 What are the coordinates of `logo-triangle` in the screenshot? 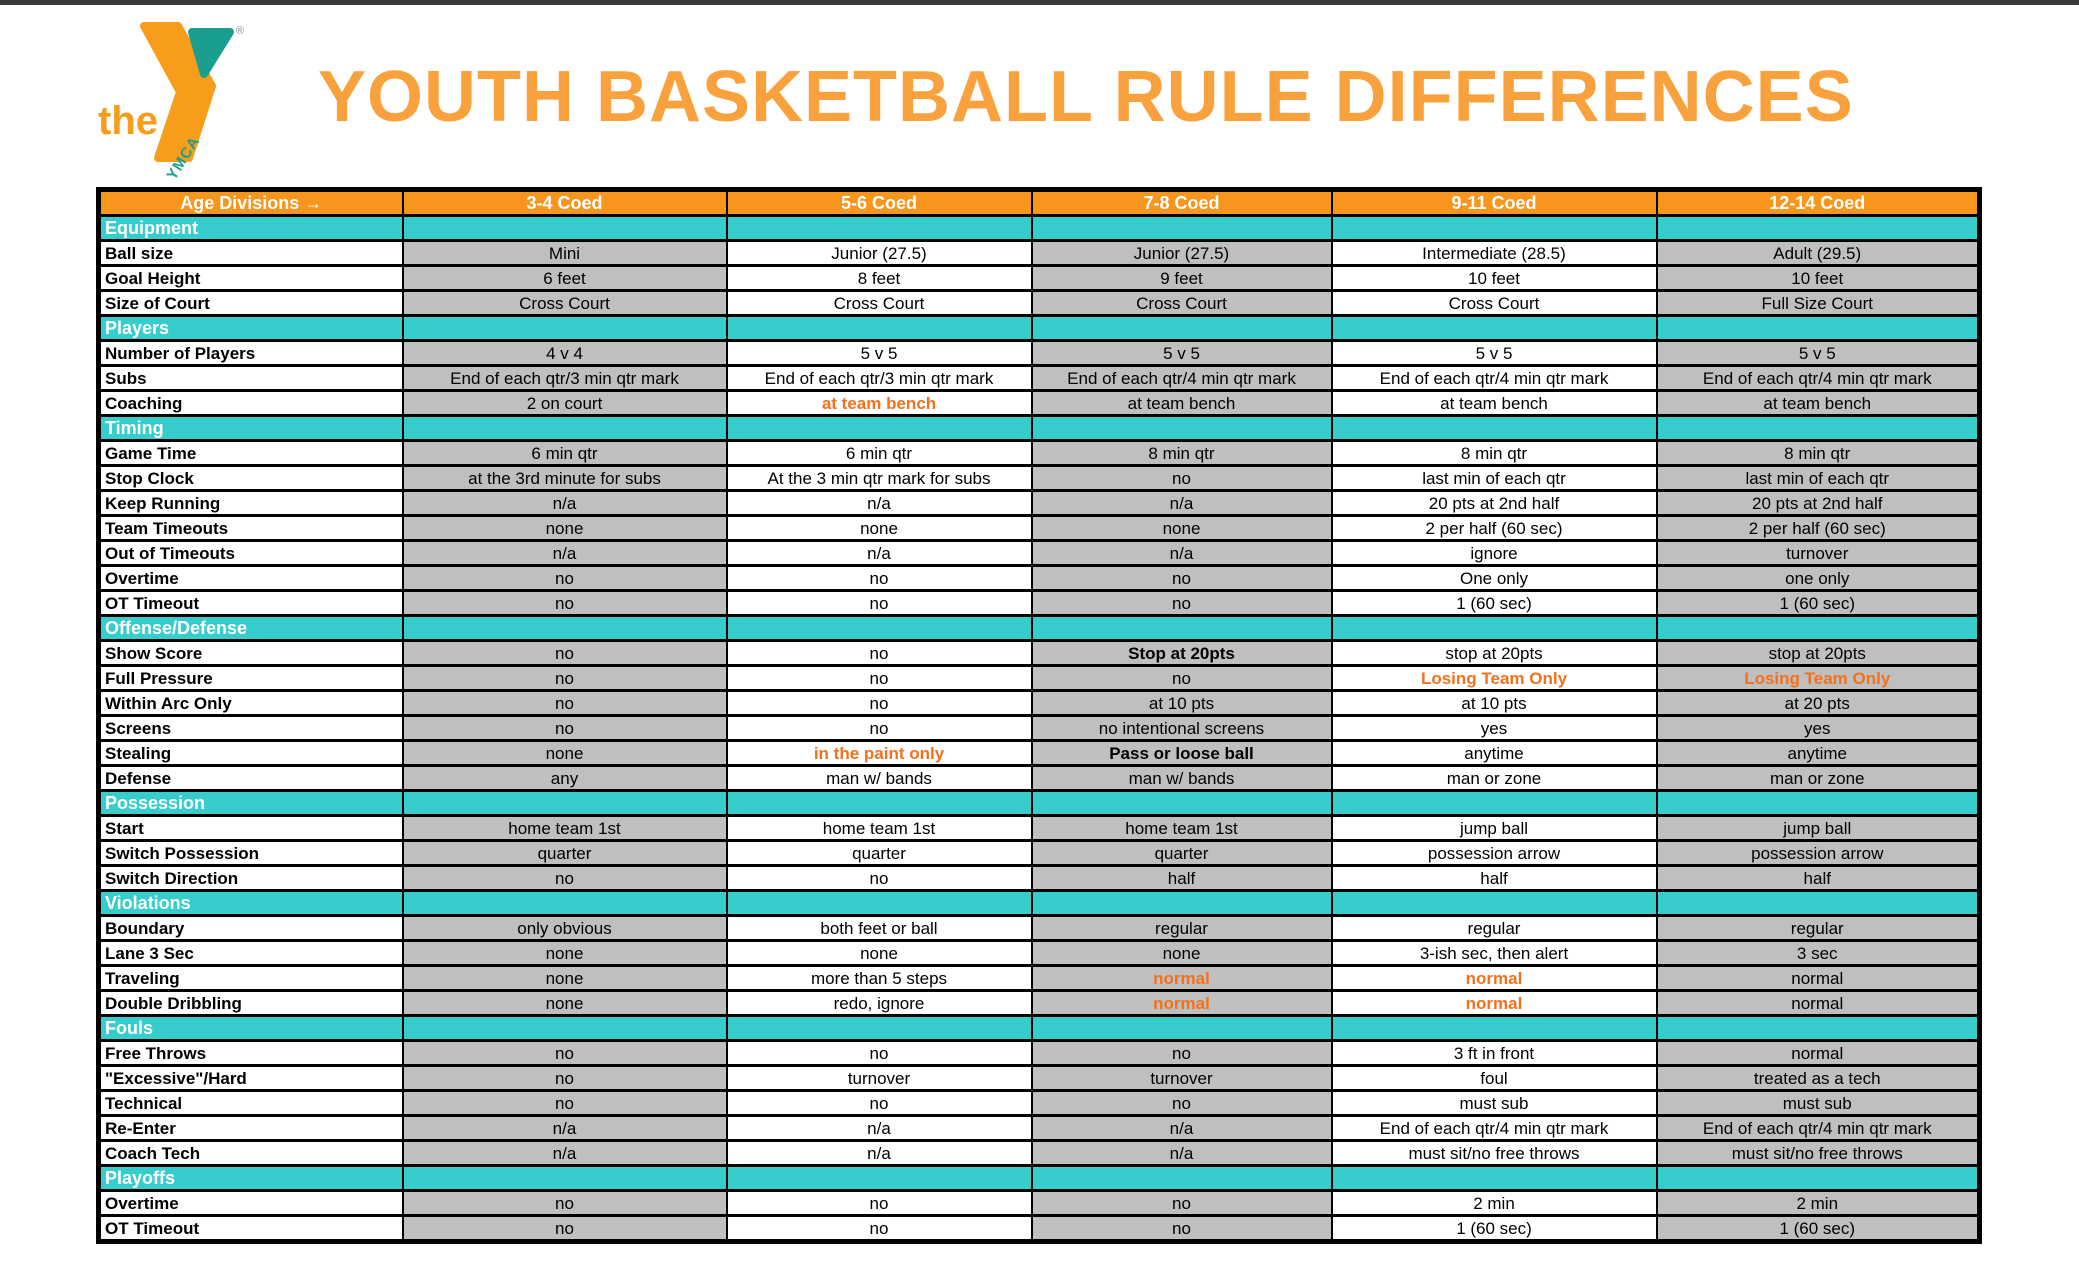 It's located at (211, 53).